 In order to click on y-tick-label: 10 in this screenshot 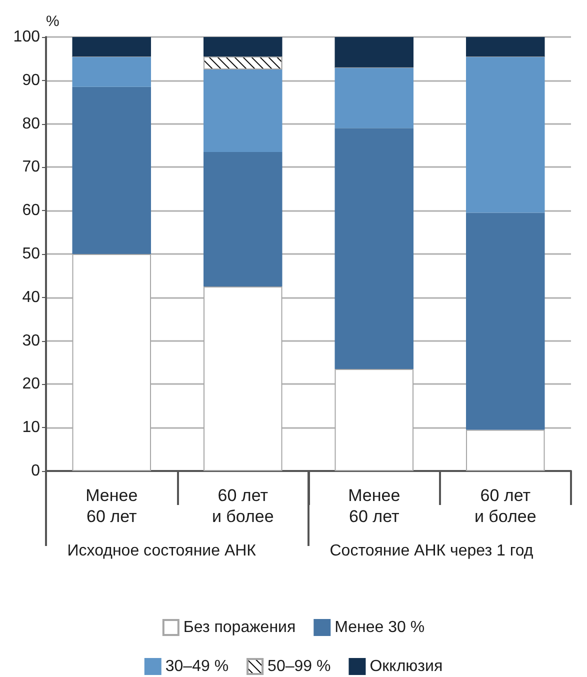, I will do `click(31, 427)`.